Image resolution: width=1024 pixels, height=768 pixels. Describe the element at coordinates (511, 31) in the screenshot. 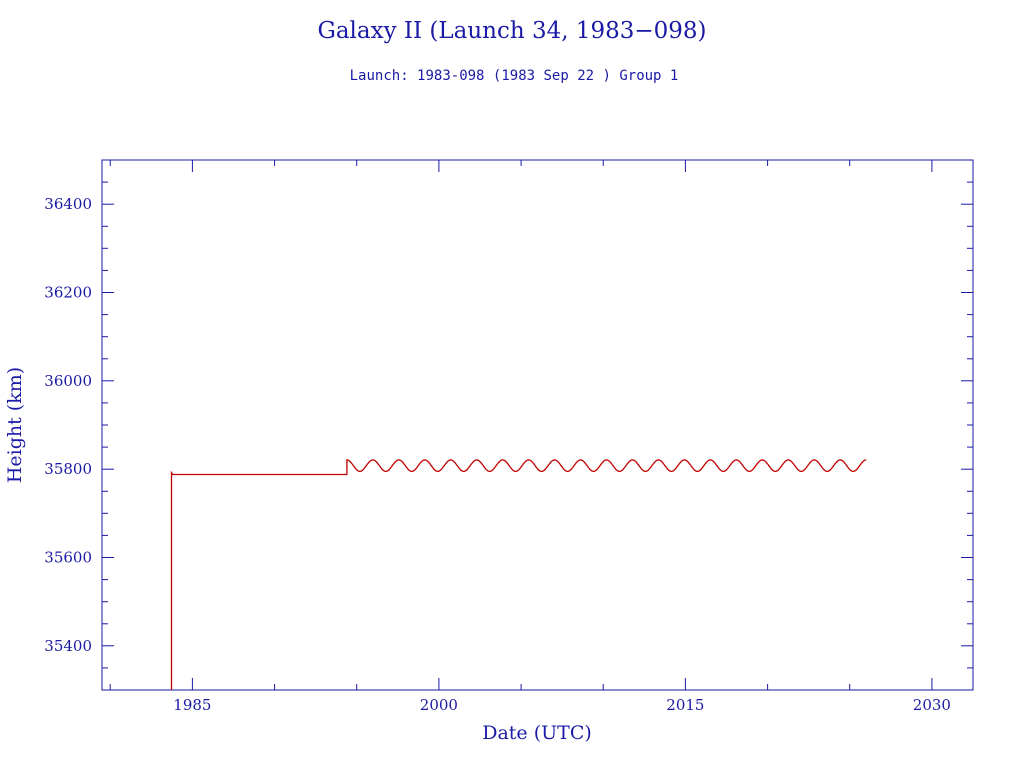

I see `chart-title: Galaxy II (Launch 34, 1983−098)` at that location.